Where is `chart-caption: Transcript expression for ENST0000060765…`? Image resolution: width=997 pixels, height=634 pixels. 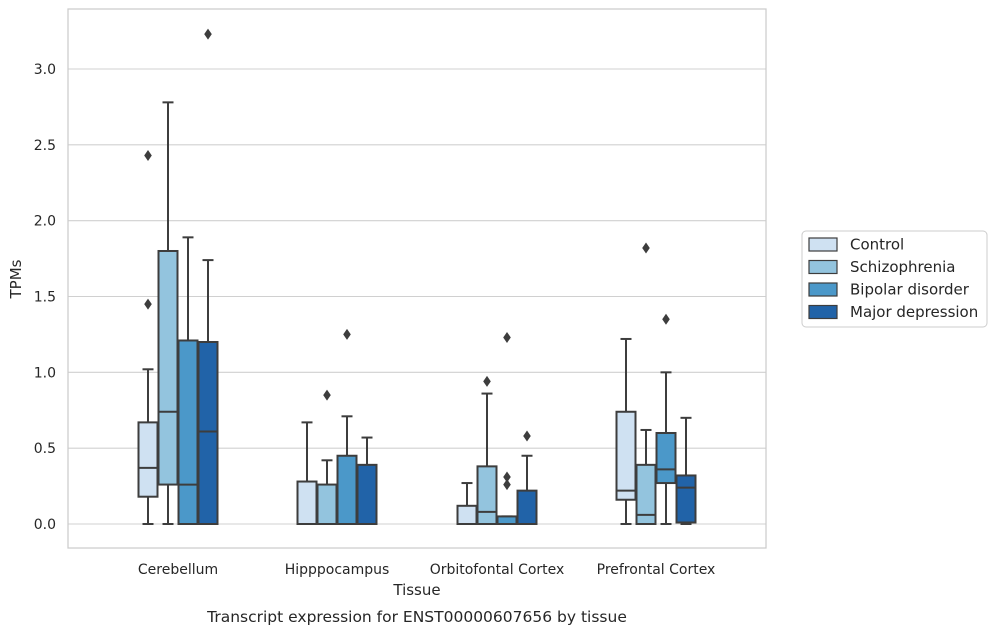 chart-caption: Transcript expression for ENST0000060765… is located at coordinates (416, 617).